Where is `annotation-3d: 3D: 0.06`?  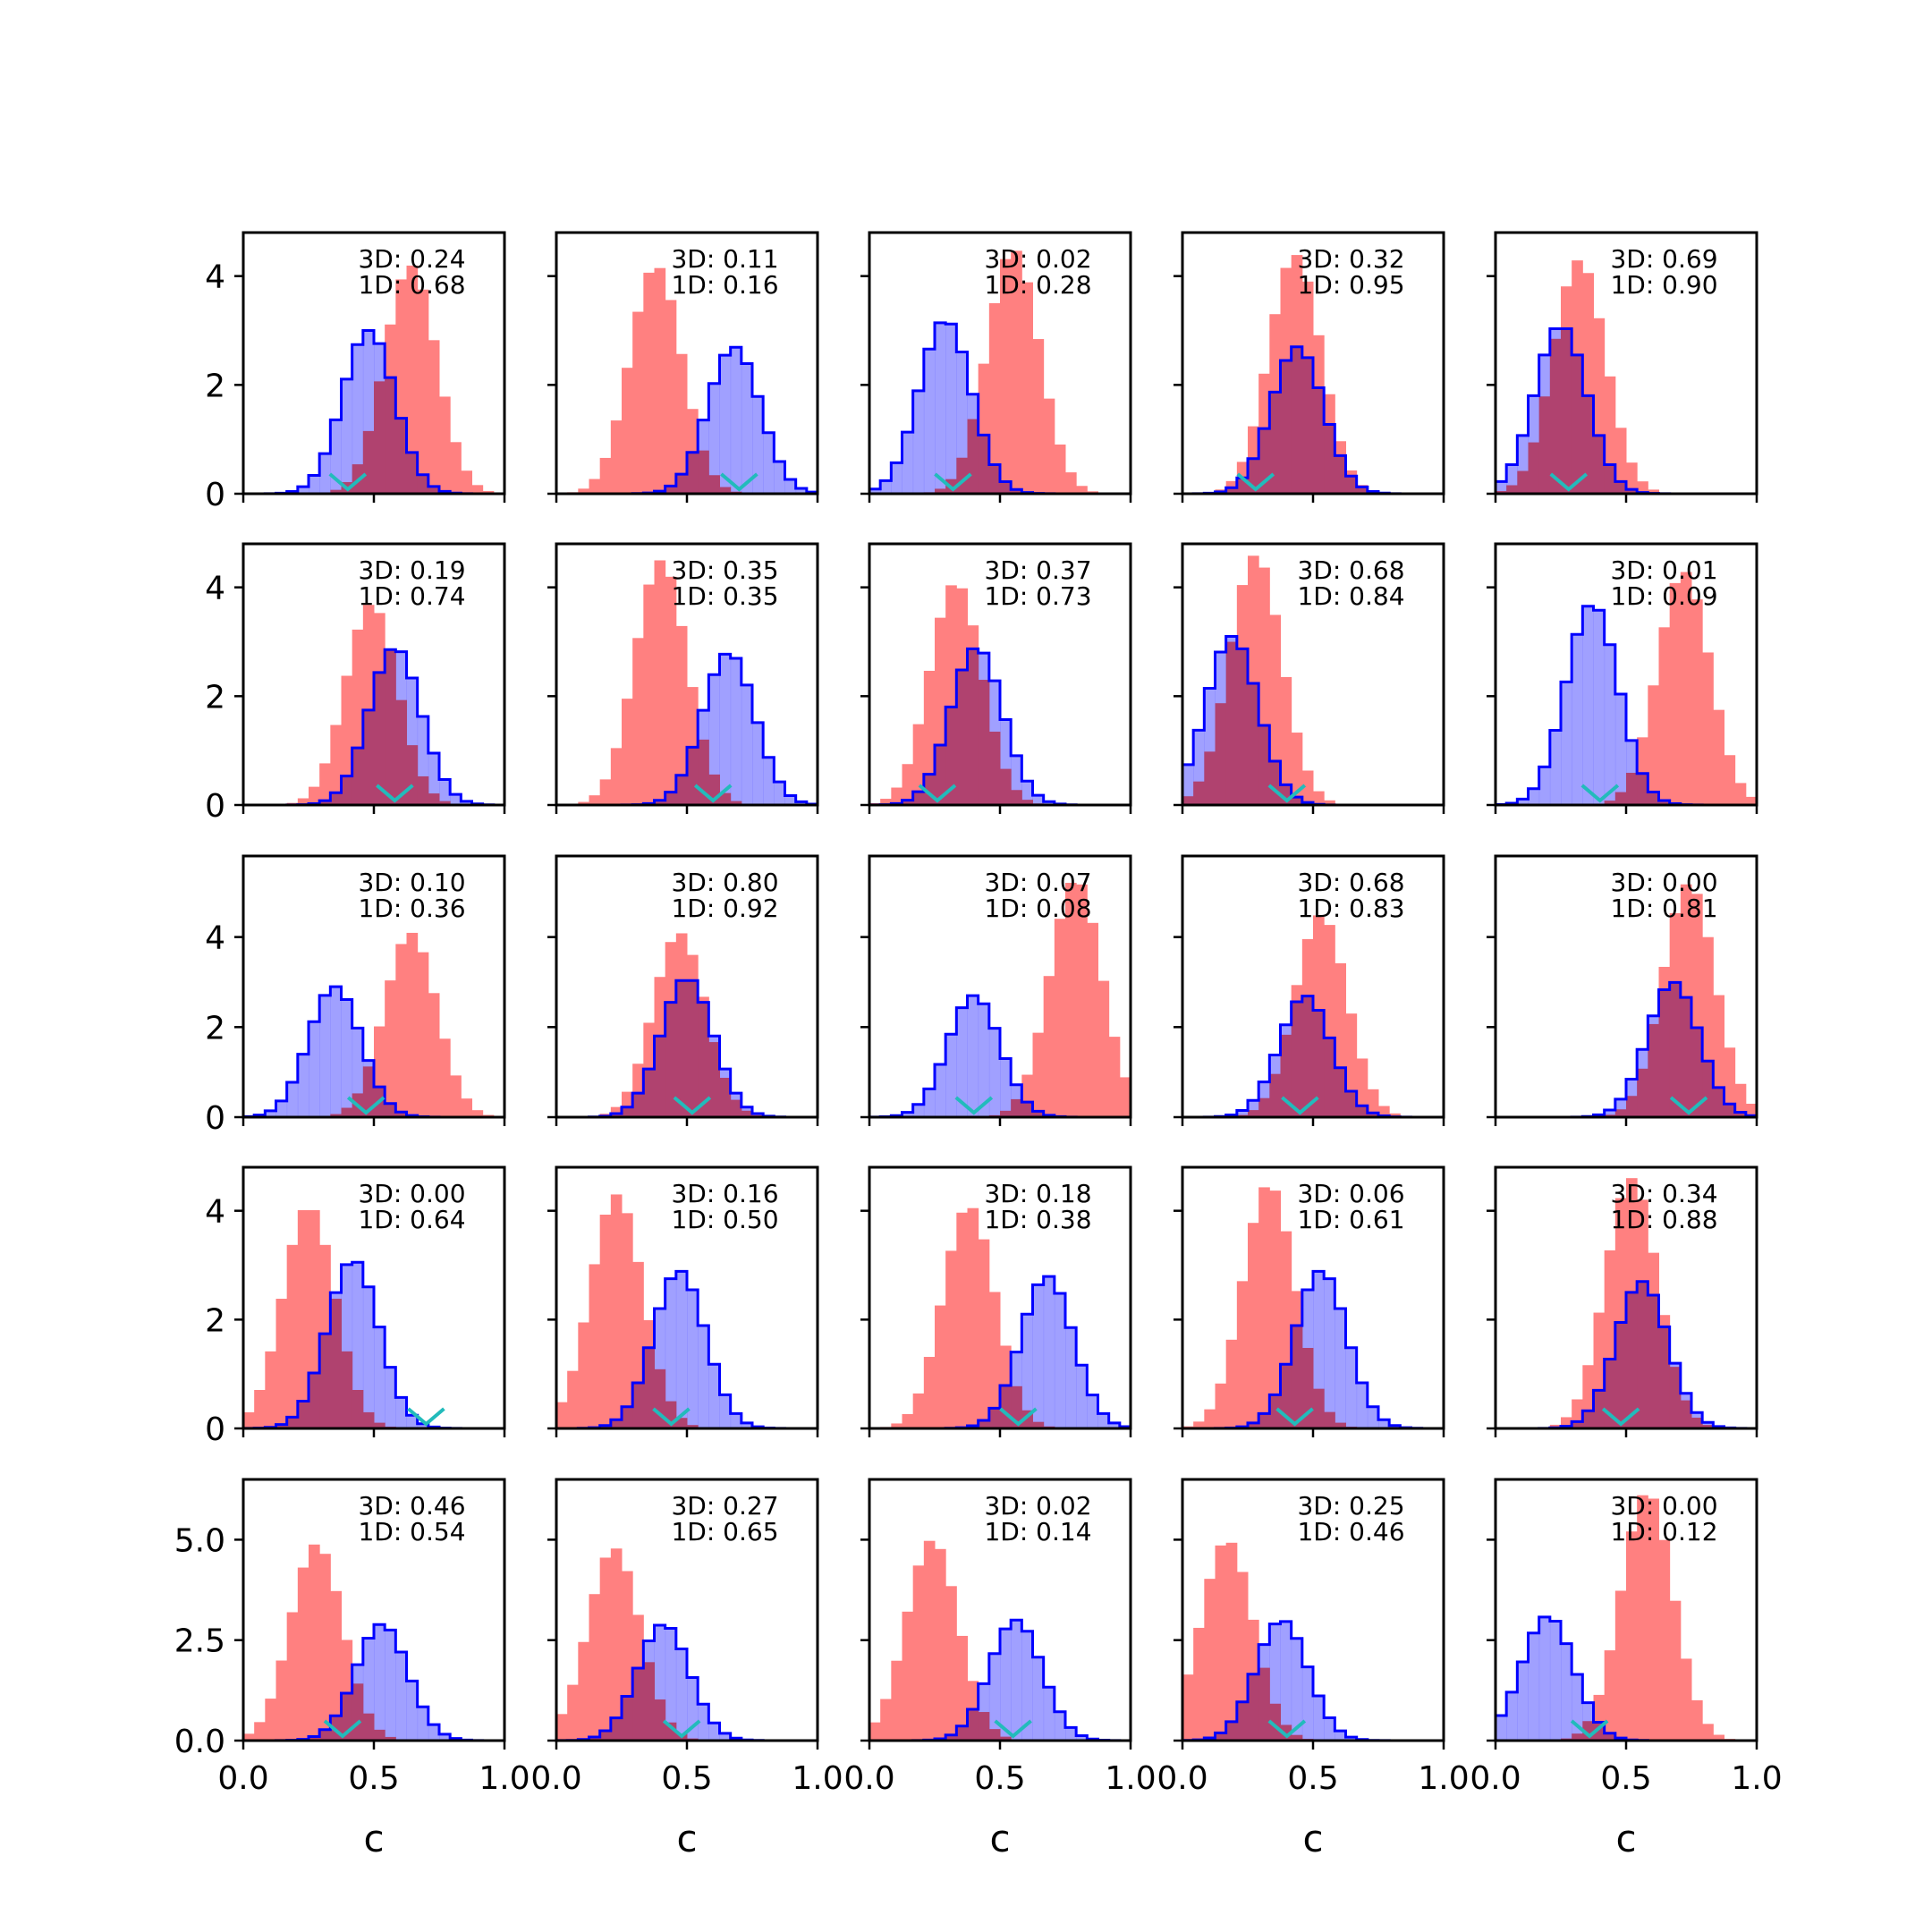
annotation-3d: 3D: 0.06 is located at coordinates (1350, 1193).